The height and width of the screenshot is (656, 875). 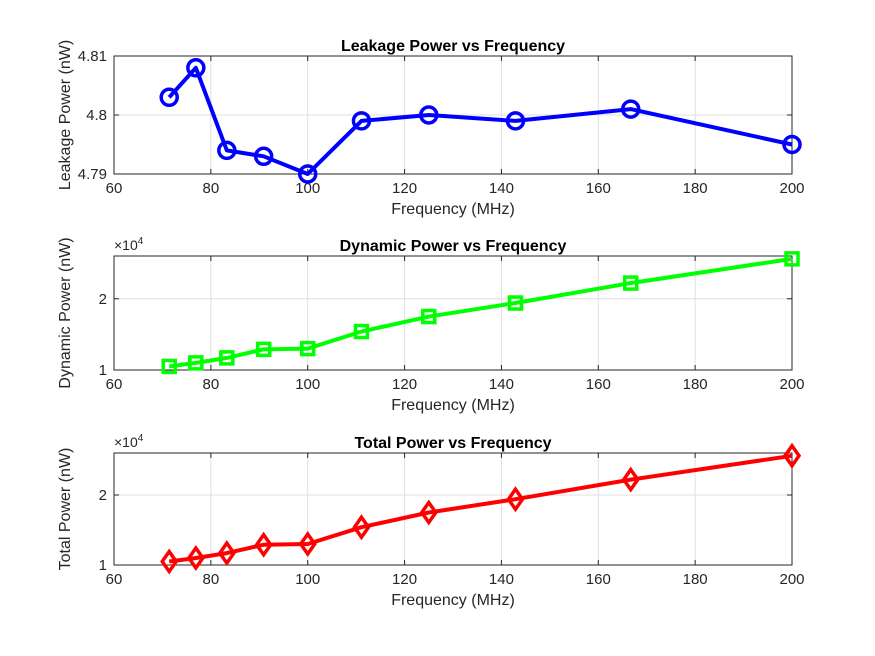 I want to click on leakage-ytick-label: 4.8, so click(x=96, y=115).